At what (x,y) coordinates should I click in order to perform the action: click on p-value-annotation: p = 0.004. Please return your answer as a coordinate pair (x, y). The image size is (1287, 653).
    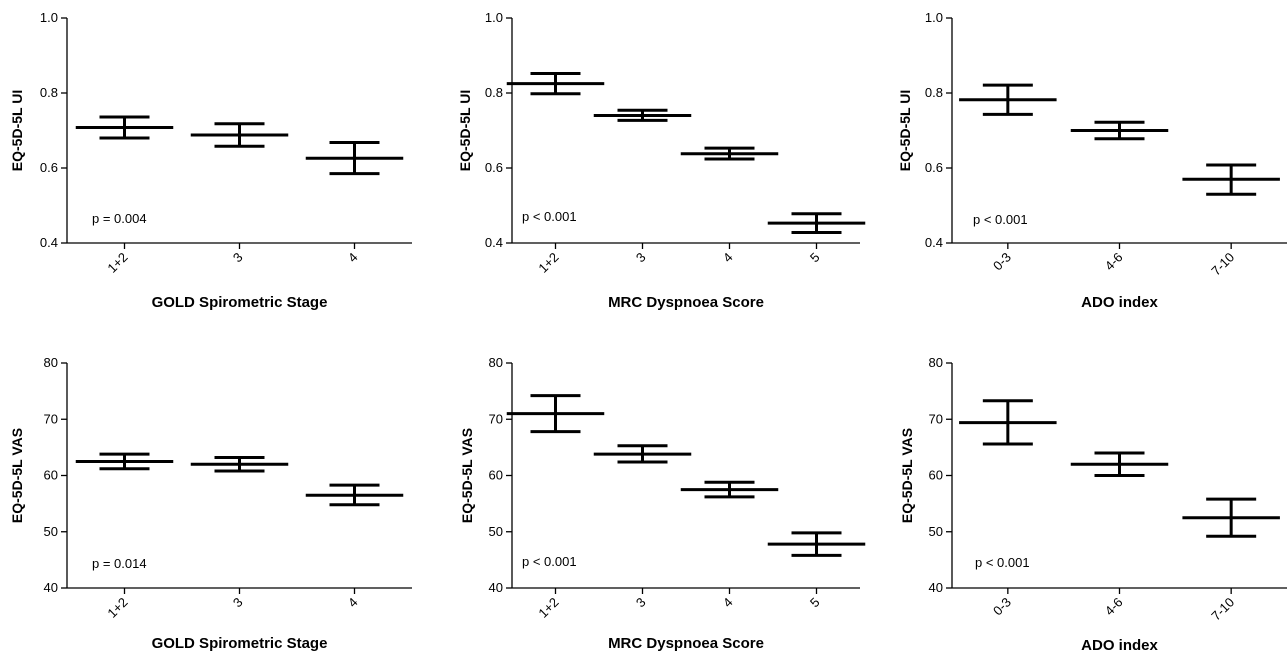
    Looking at the image, I should click on (119, 218).